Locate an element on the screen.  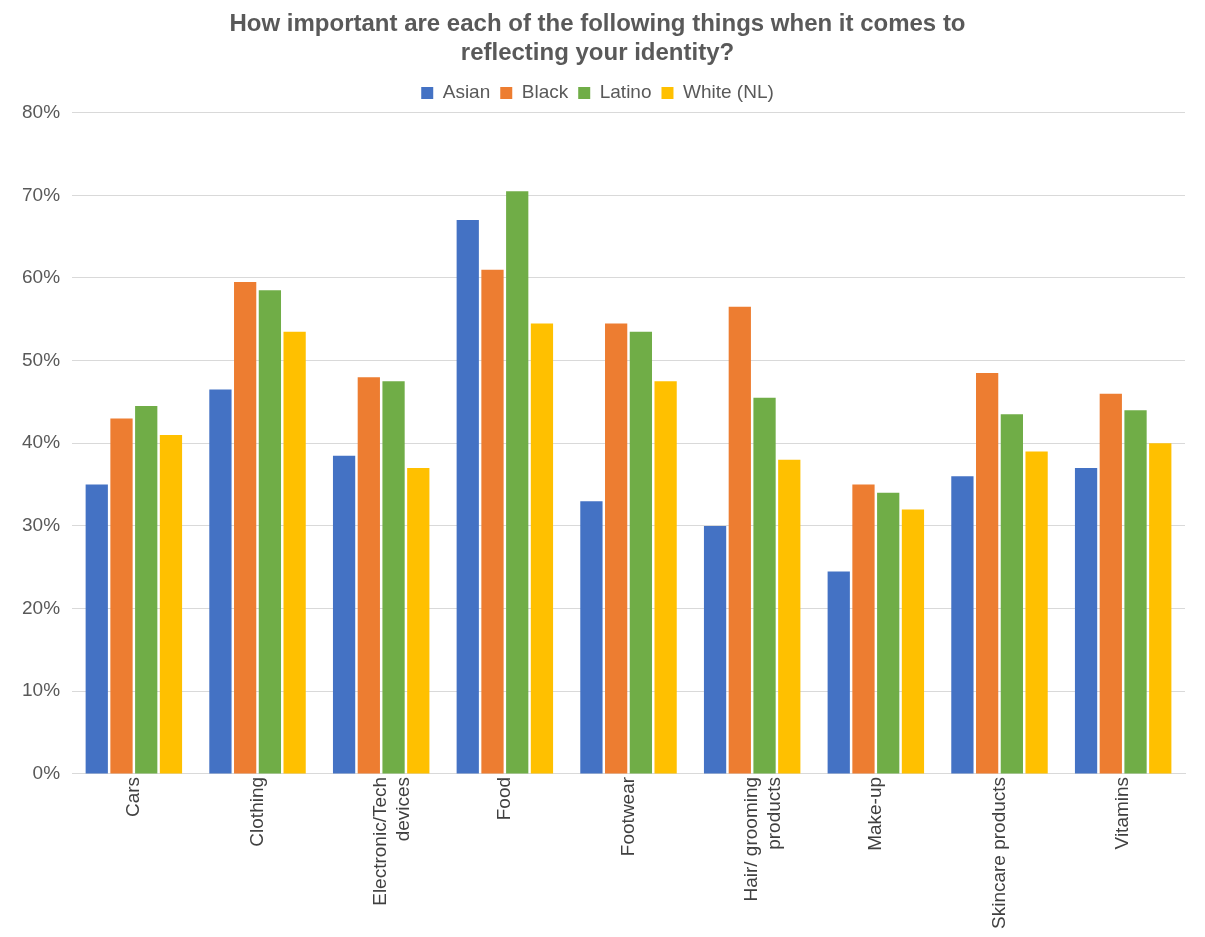
x-tick-label: Vitamins is located at coordinates (1122, 813).